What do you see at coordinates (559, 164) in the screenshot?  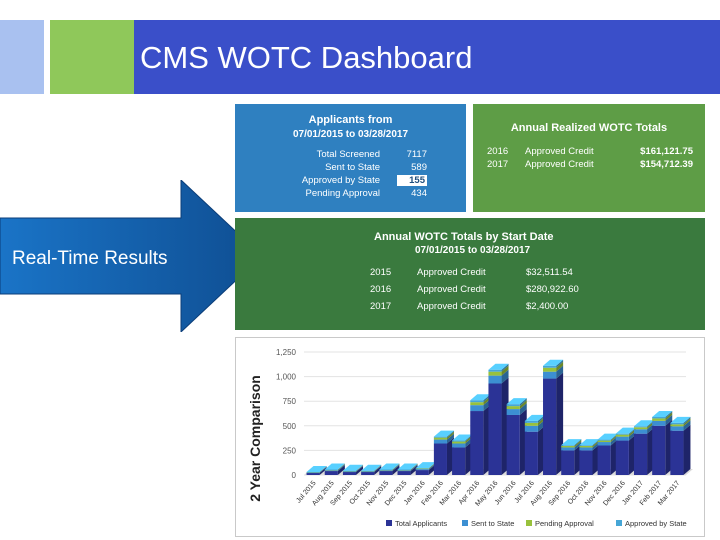 I see `annual-row-label: Approved Credit` at bounding box center [559, 164].